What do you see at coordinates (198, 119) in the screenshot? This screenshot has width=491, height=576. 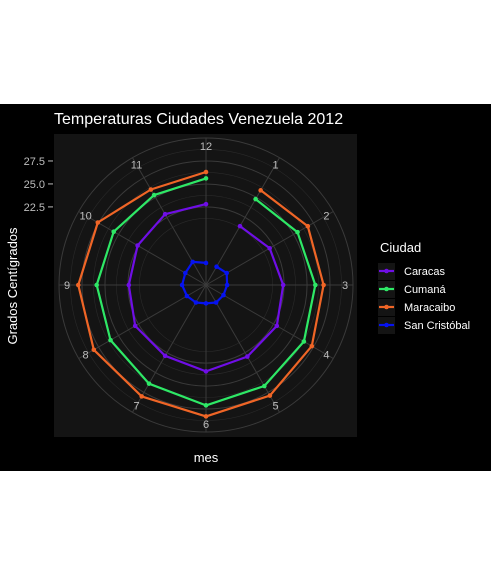 I see `chart-title: Temperaturas Ciudades Venezuela 2012` at bounding box center [198, 119].